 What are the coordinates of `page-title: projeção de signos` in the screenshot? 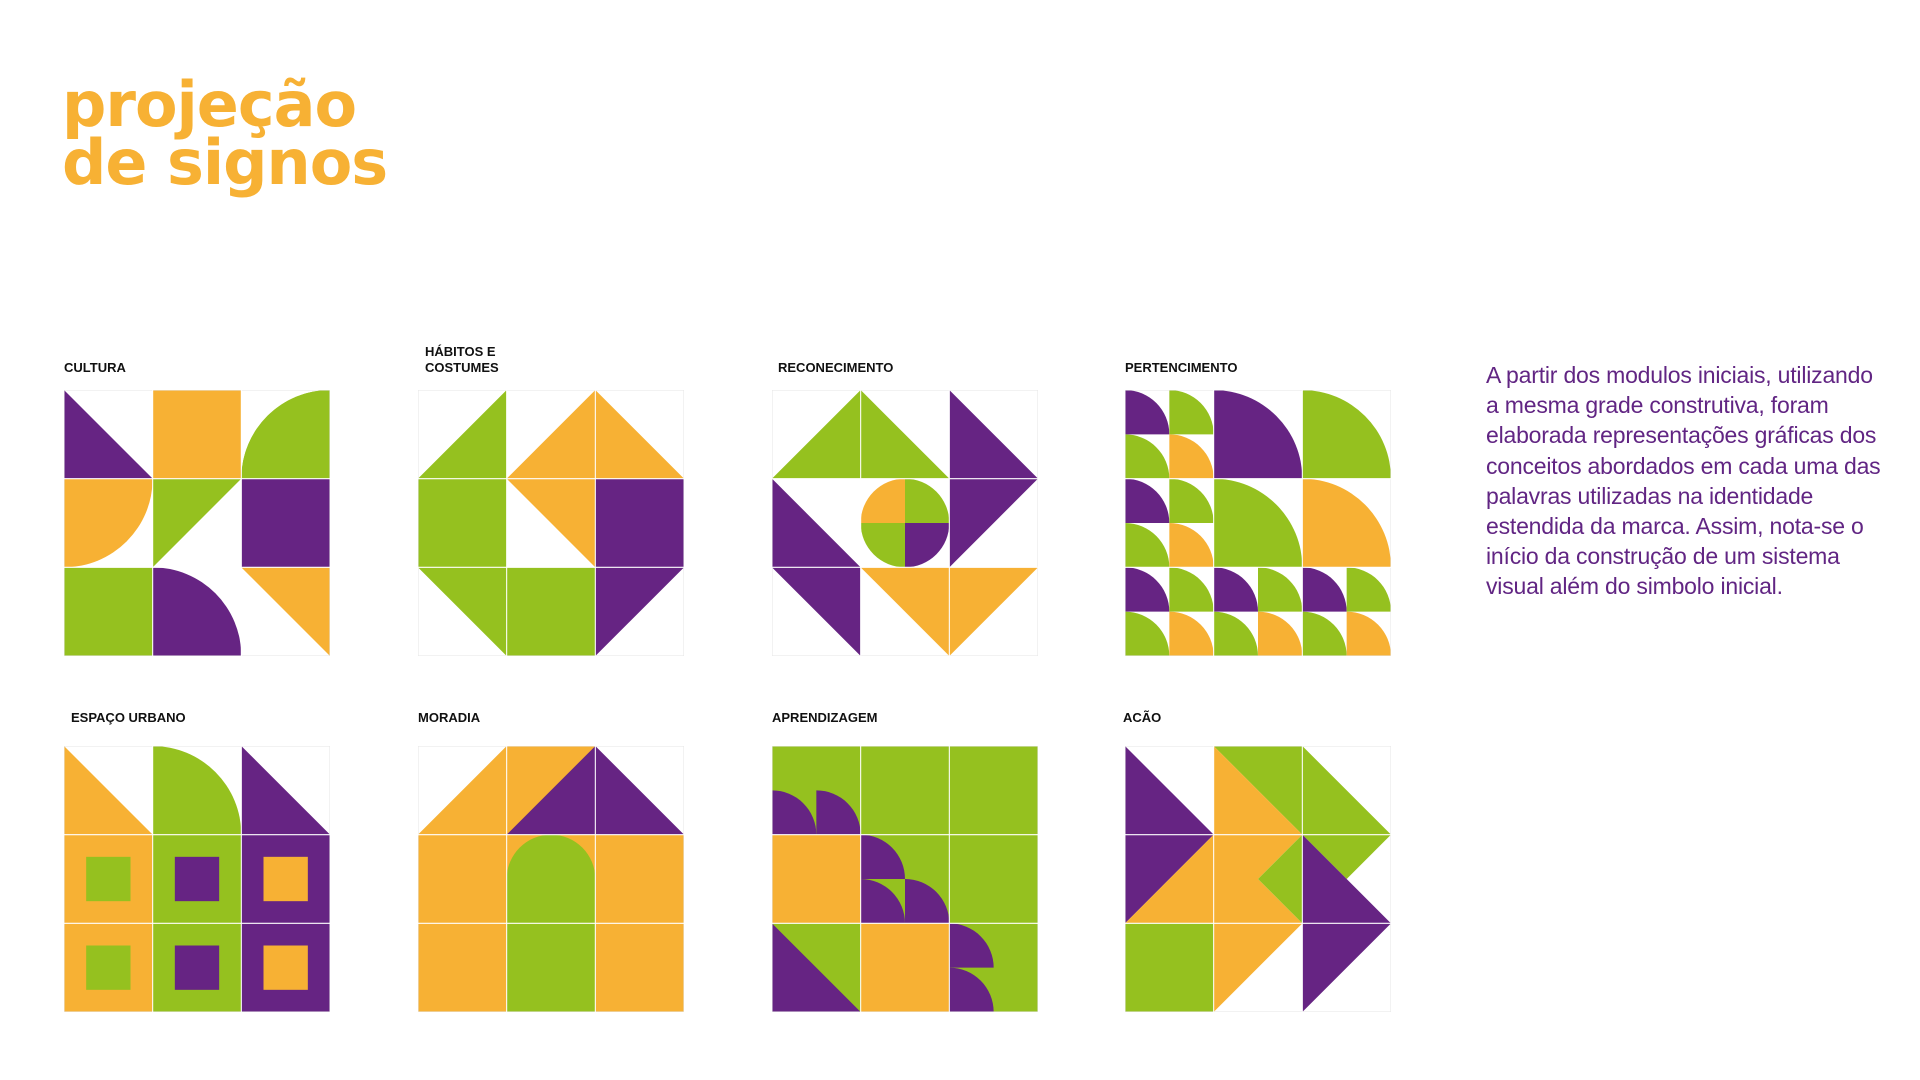 It's located at (225, 133).